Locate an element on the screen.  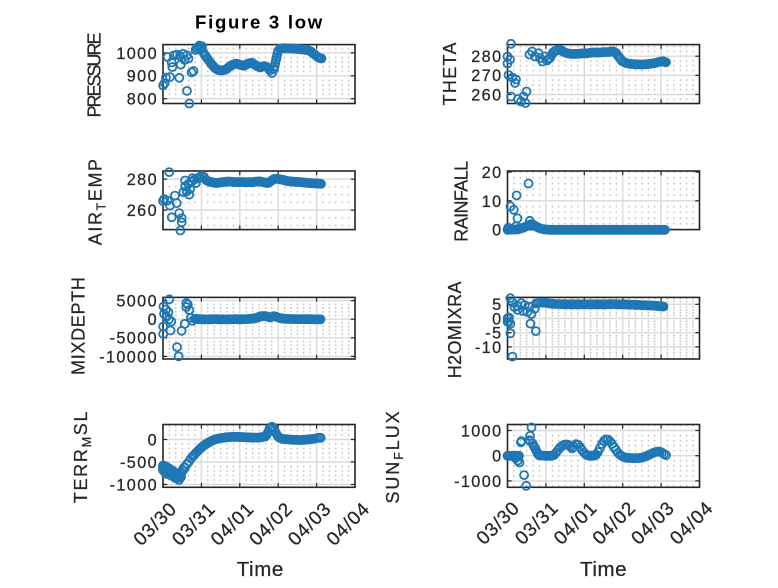
svg-text: PRESSURE is located at coordinates (95, 74).